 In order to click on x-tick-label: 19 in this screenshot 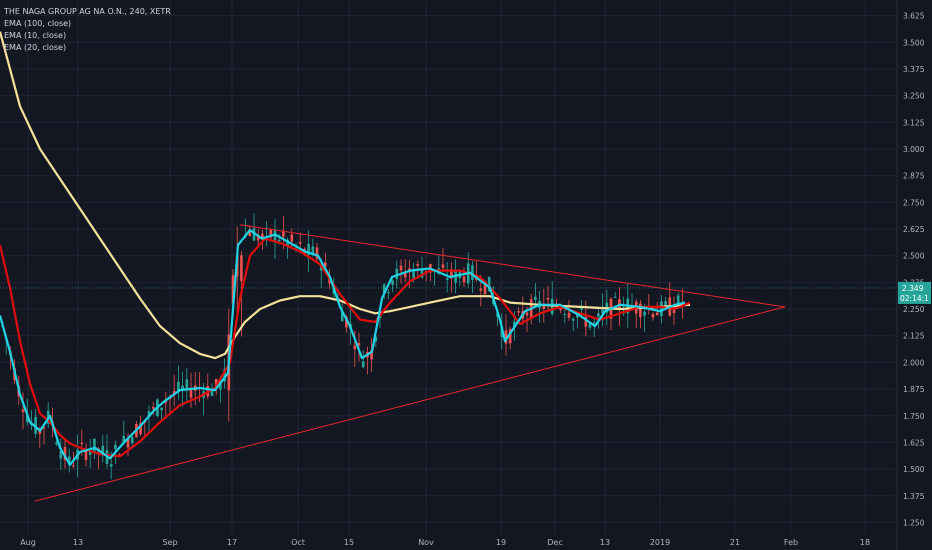, I will do `click(501, 542)`.